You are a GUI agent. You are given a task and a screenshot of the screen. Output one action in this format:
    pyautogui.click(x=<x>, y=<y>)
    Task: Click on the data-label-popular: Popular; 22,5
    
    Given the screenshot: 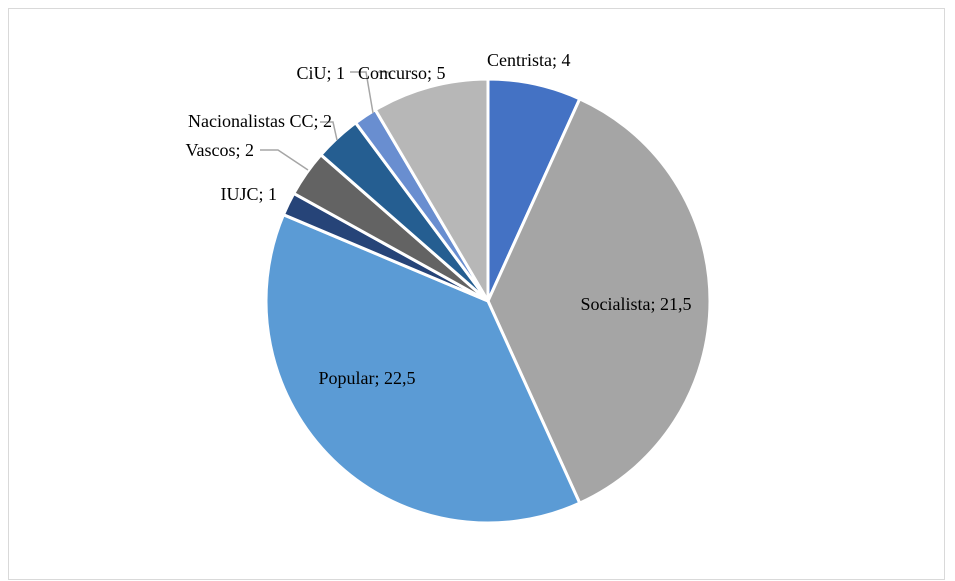 What is the action you would take?
    pyautogui.click(x=367, y=378)
    